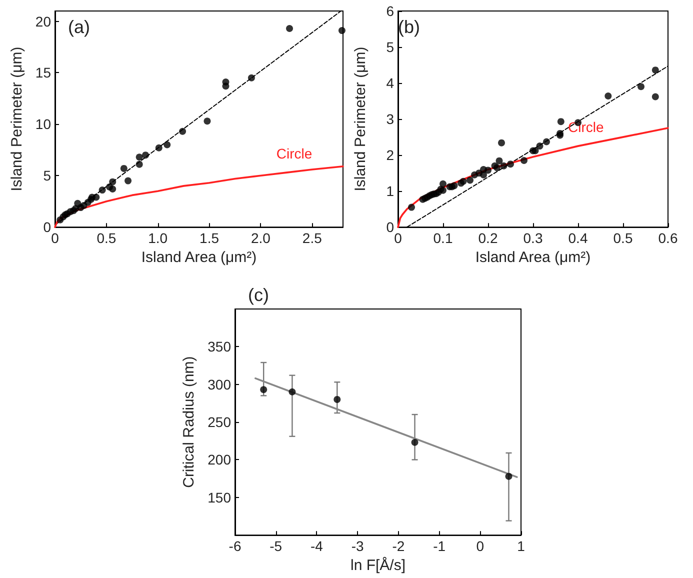 The image size is (693, 578). Describe the element at coordinates (378, 565) in the screenshot. I see `x-axis-title: ln F[Å/s]` at that location.